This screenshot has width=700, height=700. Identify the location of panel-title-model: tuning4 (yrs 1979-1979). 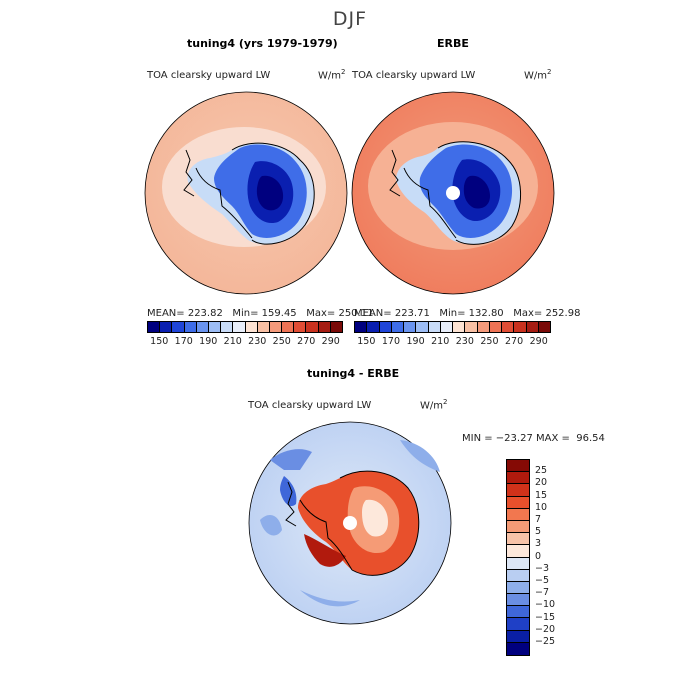
(262, 43).